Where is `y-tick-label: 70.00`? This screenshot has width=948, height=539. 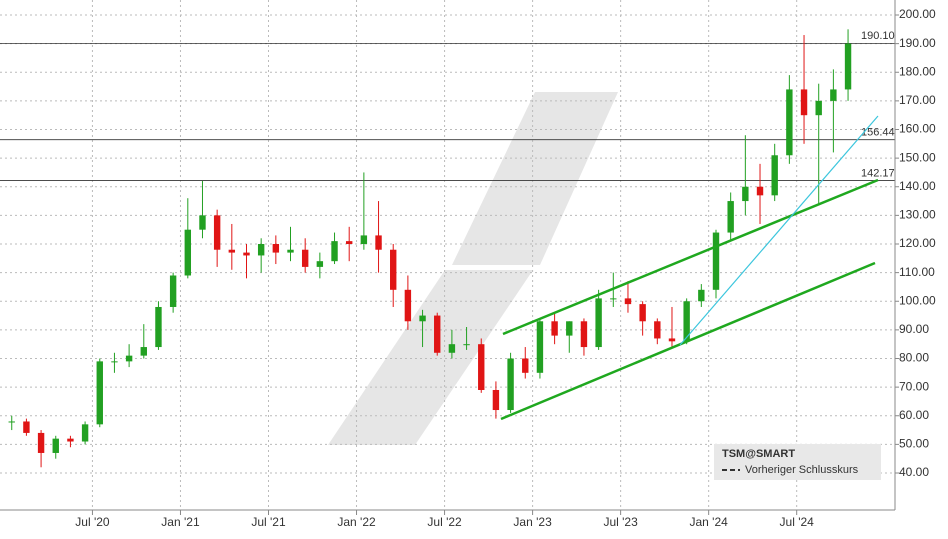
y-tick-label: 70.00 is located at coordinates (914, 386).